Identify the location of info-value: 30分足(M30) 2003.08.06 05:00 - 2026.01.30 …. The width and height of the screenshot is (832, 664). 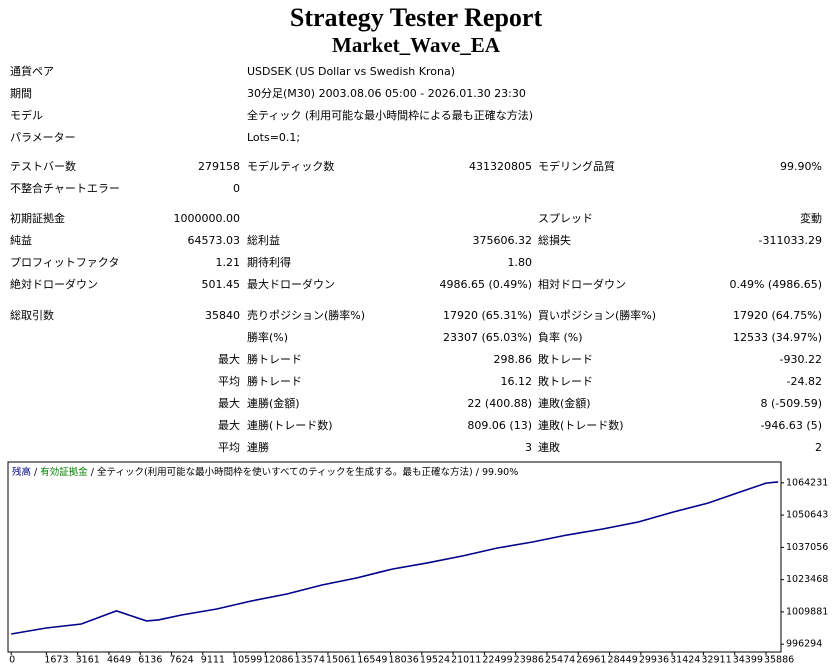
(386, 93).